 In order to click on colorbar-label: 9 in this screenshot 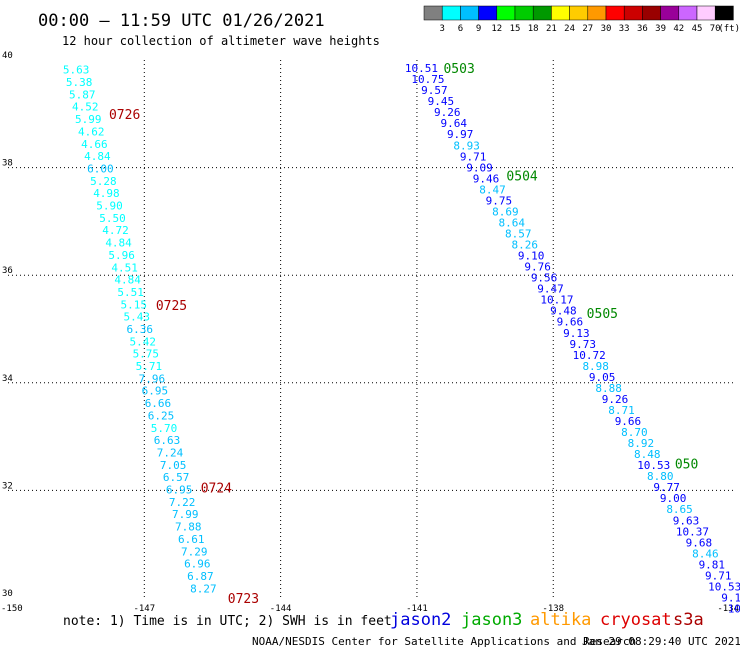, I will do `click(478, 29)`.